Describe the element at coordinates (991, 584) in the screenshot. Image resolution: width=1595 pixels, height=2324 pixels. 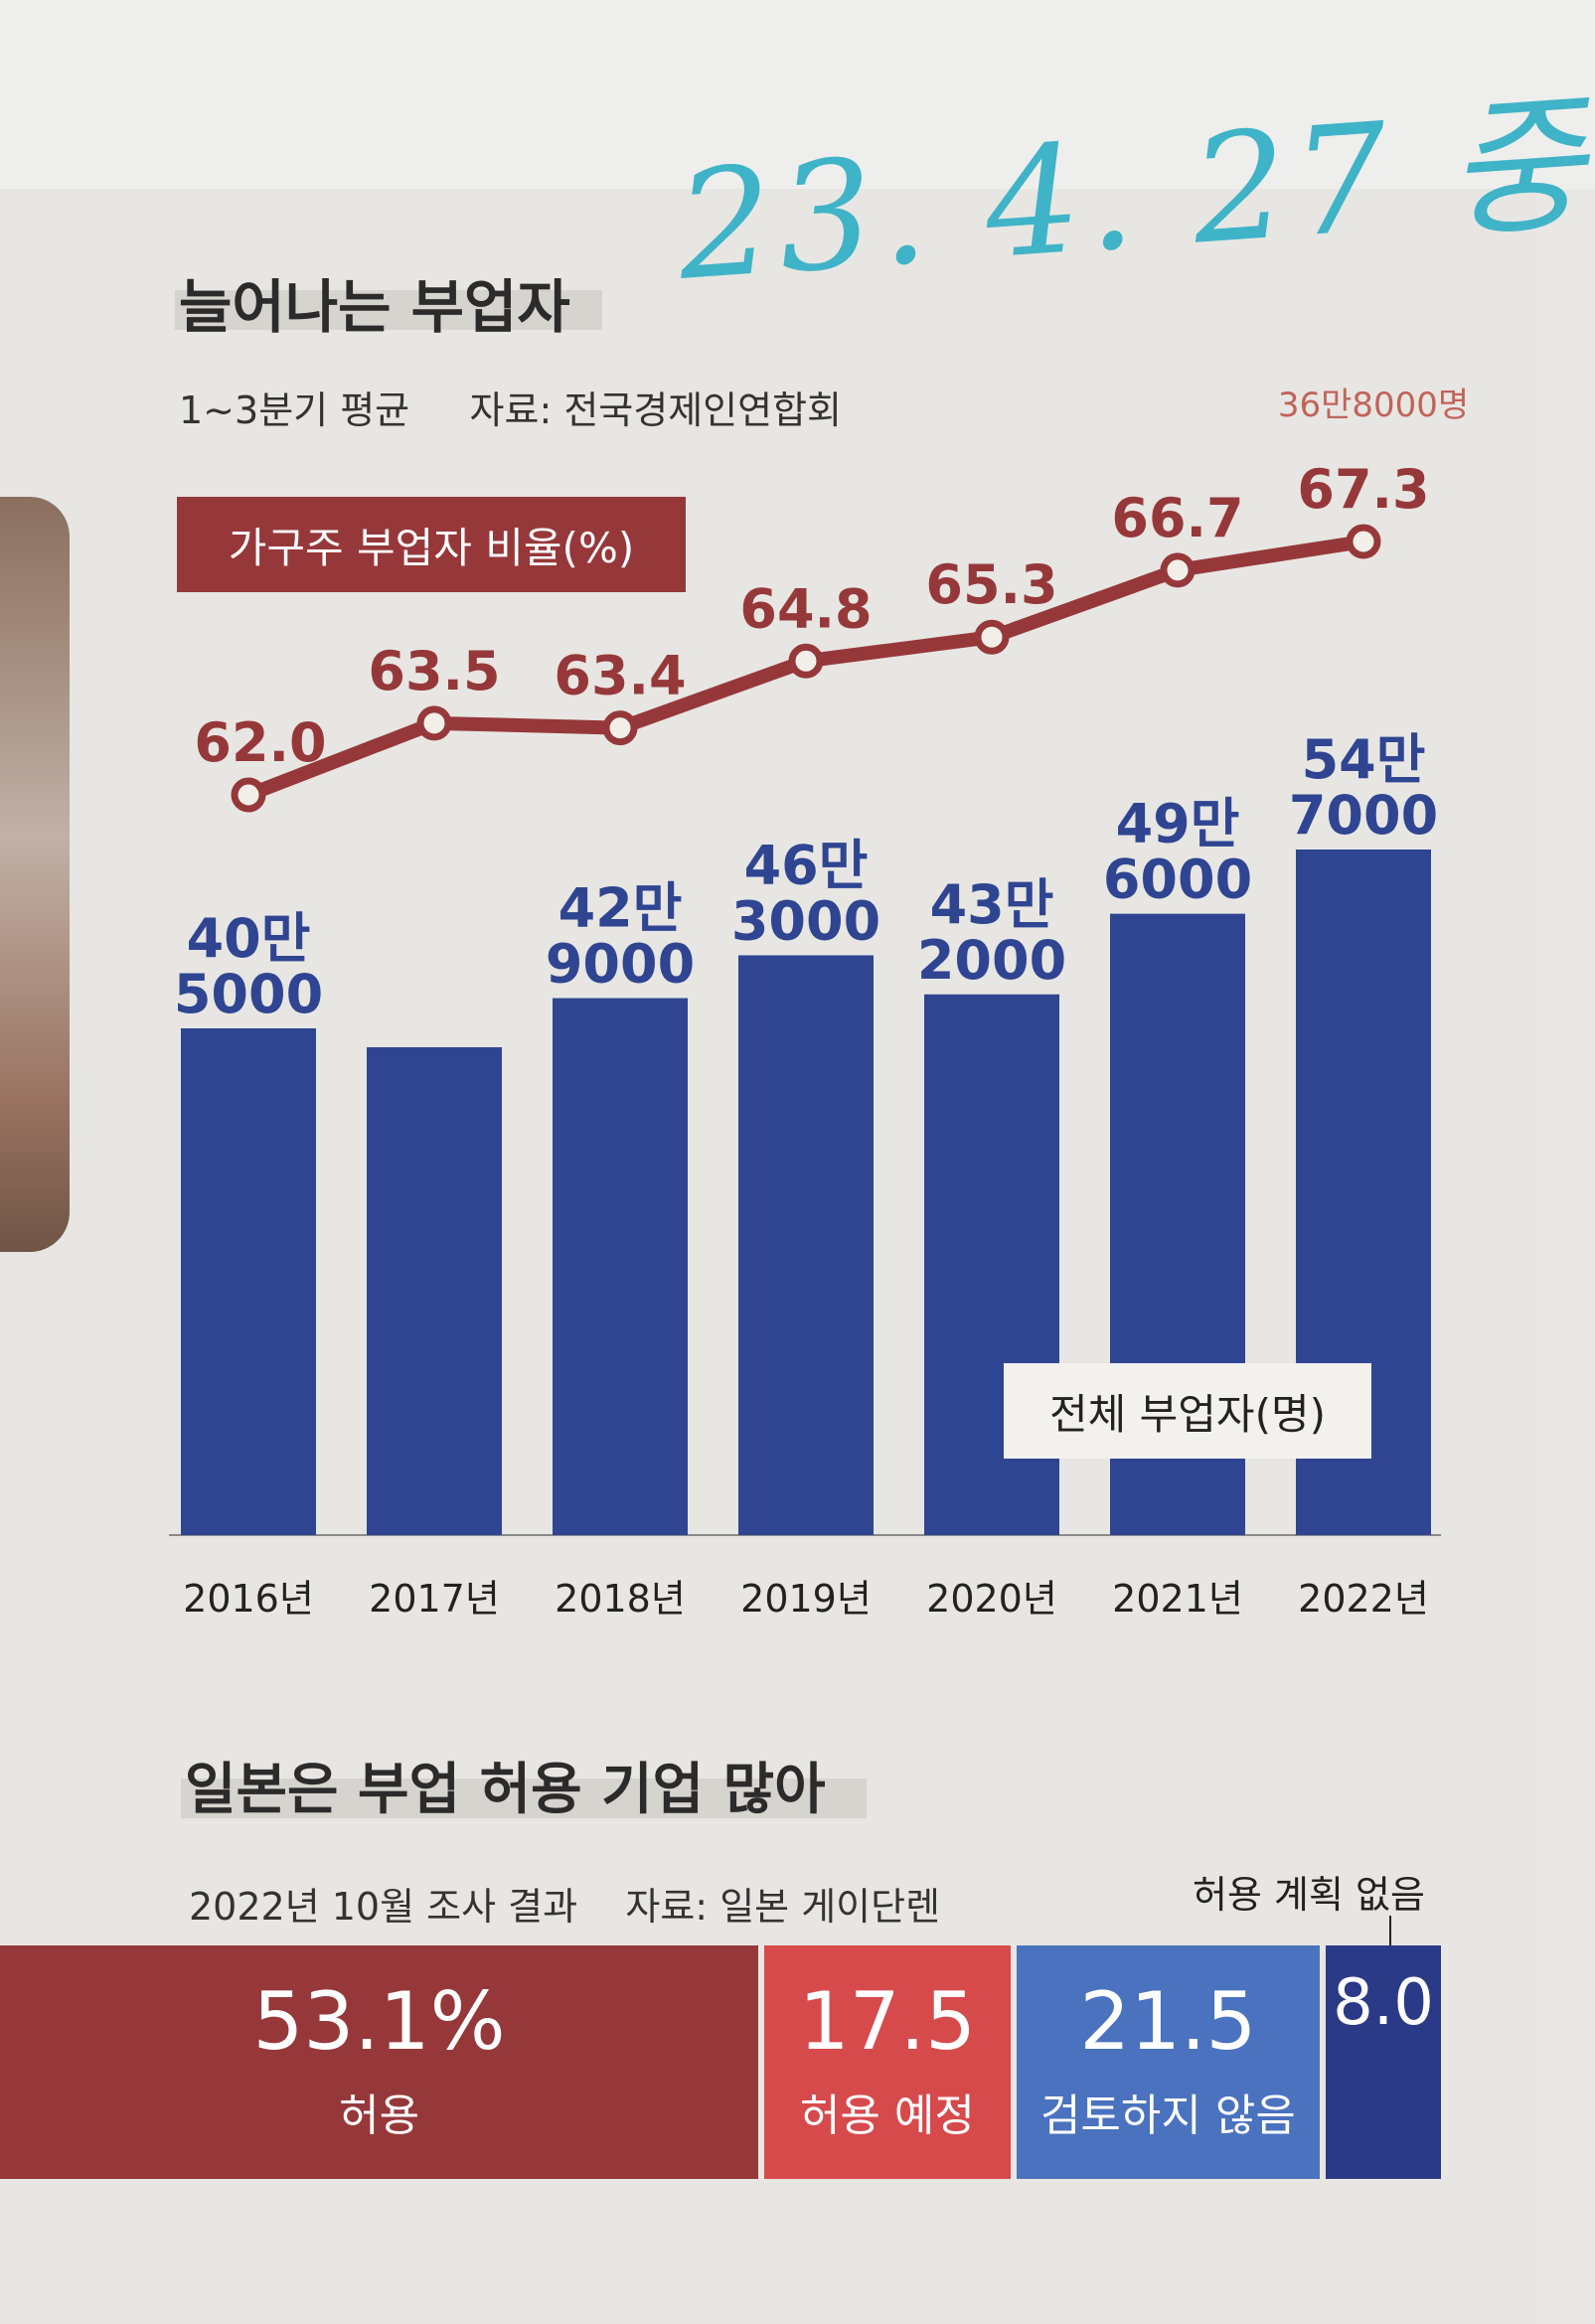
I see `line-value-label: 65.3` at that location.